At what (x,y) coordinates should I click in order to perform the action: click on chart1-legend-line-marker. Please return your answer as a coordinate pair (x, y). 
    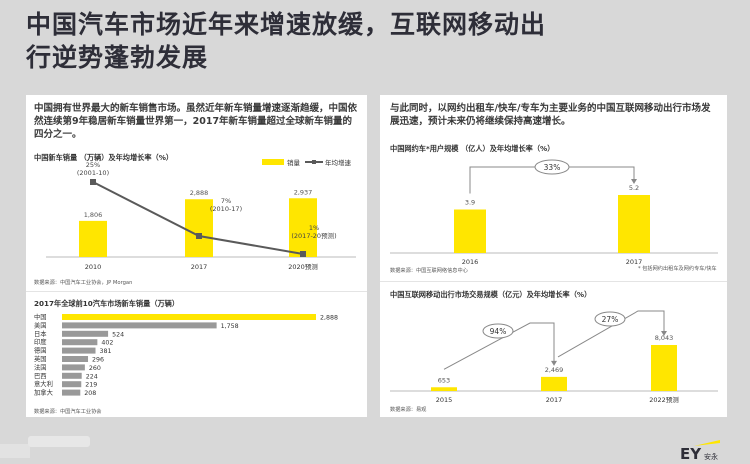
    Looking at the image, I should click on (314, 162).